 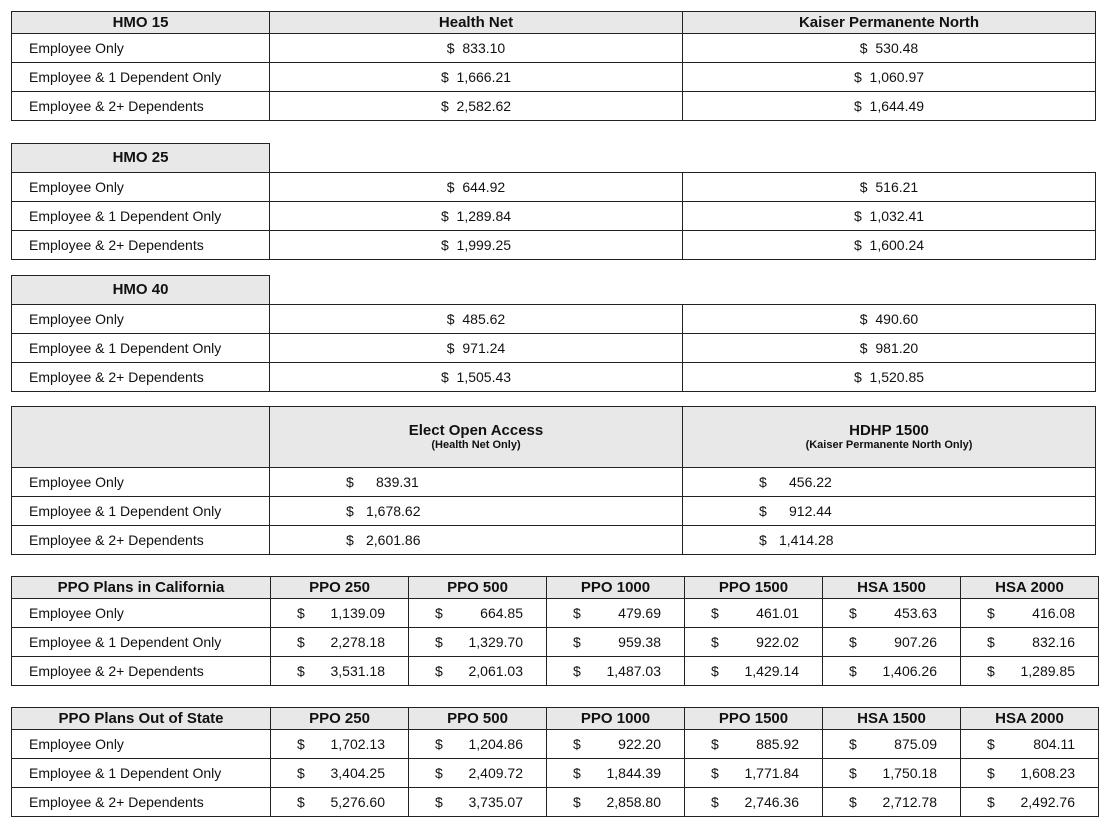 I want to click on premium-amount: 912.44, so click(x=810, y=511).